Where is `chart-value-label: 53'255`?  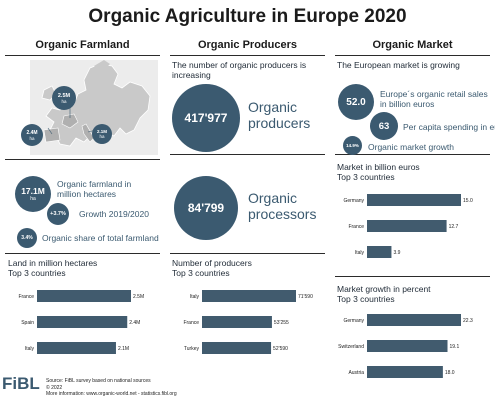
chart-value-label: 53'255 is located at coordinates (281, 323).